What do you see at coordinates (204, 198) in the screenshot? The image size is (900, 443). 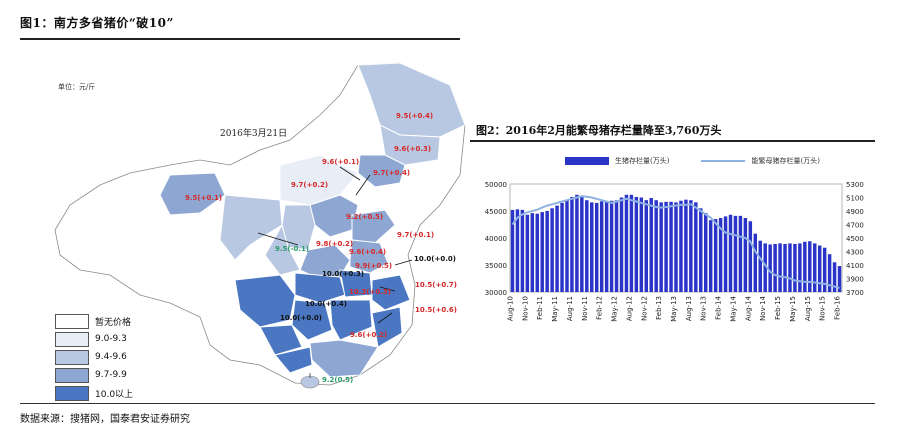 I see `map-label: 9.5(+0.1)` at bounding box center [204, 198].